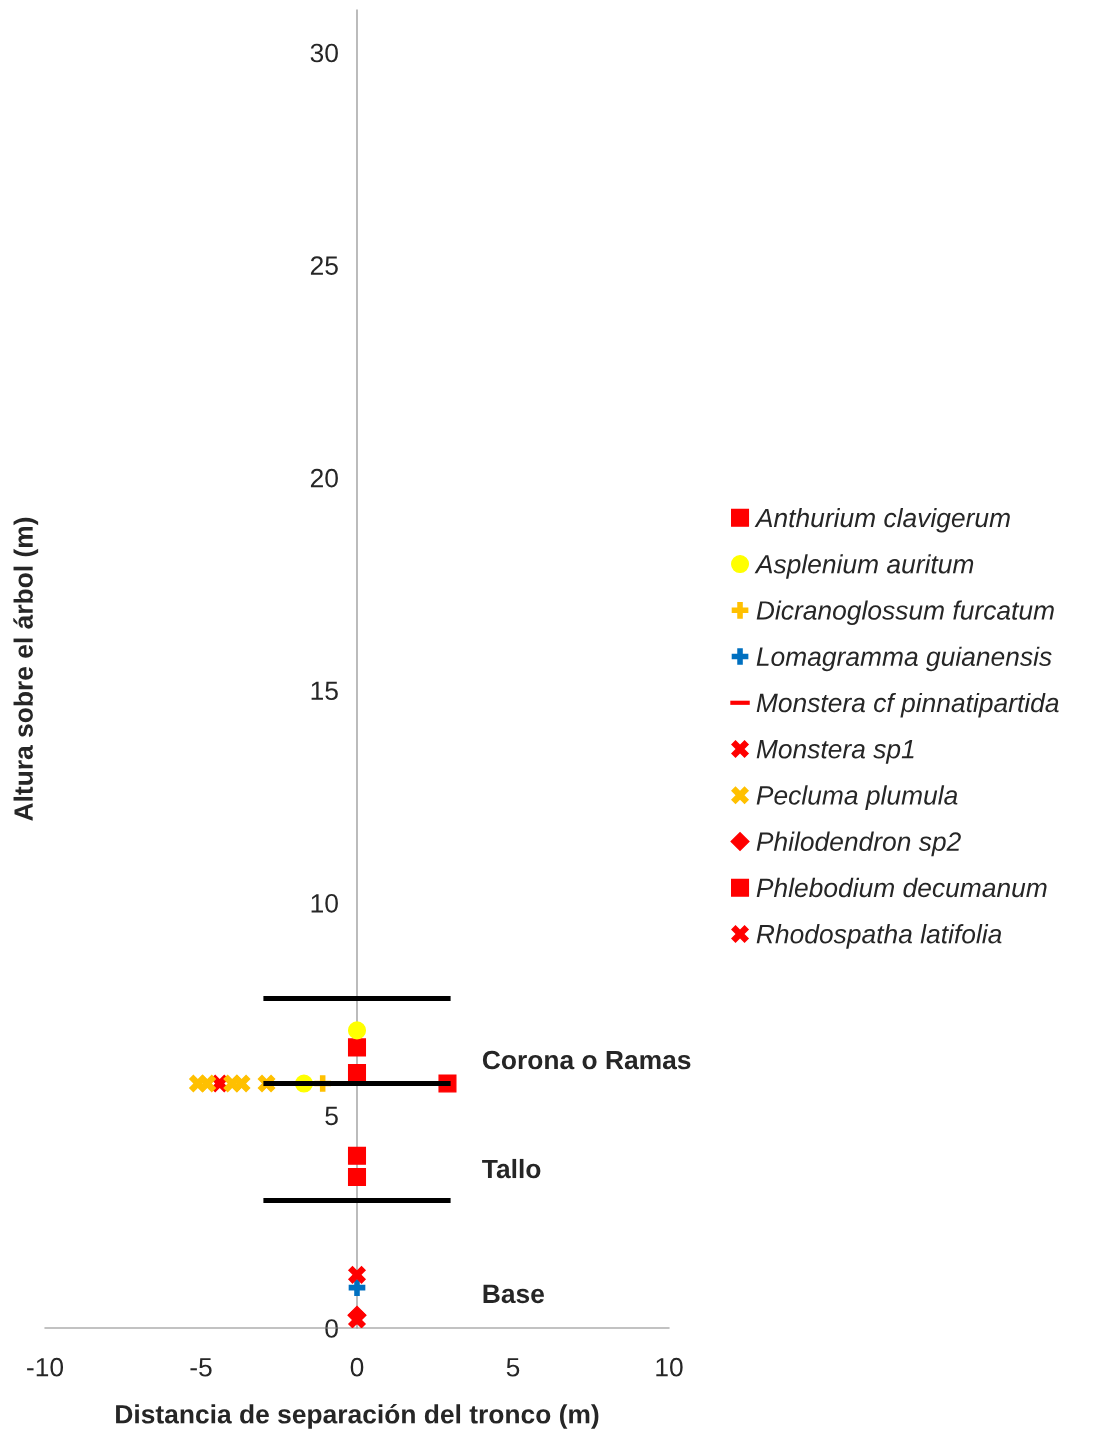 This screenshot has width=1099, height=1444. What do you see at coordinates (905, 613) in the screenshot?
I see `legend-label: Dicranoglossum furcatum` at bounding box center [905, 613].